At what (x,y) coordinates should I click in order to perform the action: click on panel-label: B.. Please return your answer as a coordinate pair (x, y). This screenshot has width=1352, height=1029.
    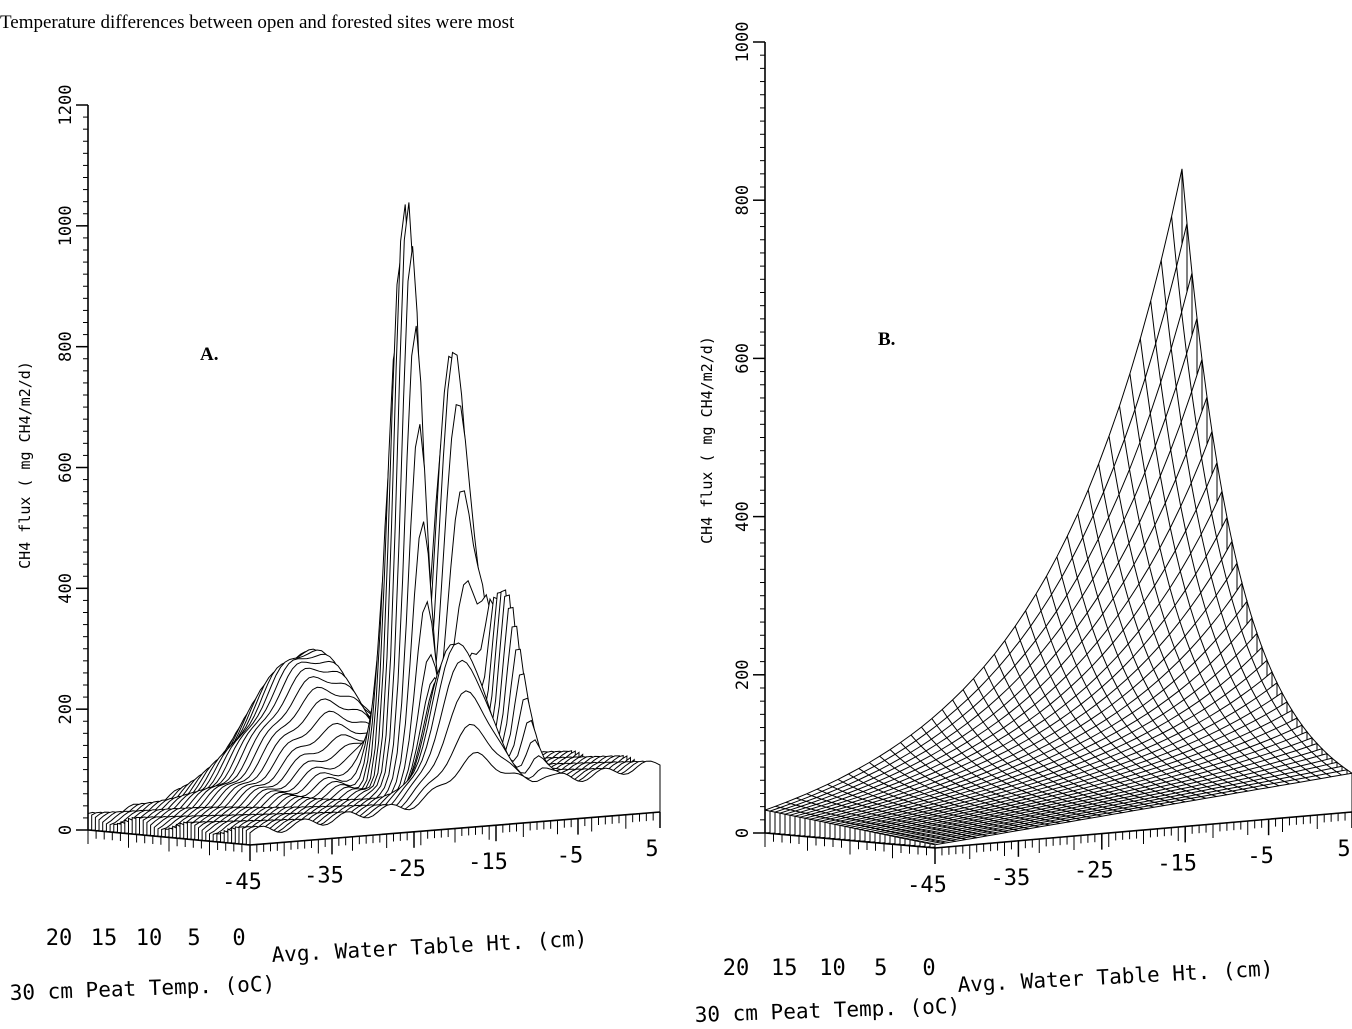
    Looking at the image, I should click on (886, 339).